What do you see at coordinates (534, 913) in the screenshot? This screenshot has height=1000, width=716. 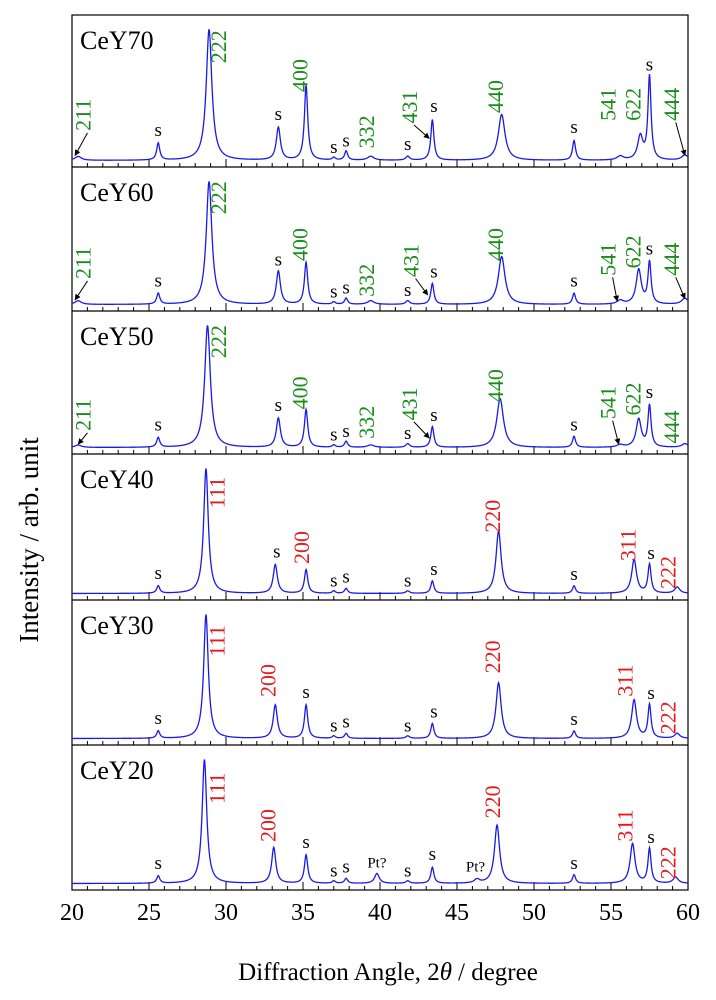 I see `x-tick-label: 50` at bounding box center [534, 913].